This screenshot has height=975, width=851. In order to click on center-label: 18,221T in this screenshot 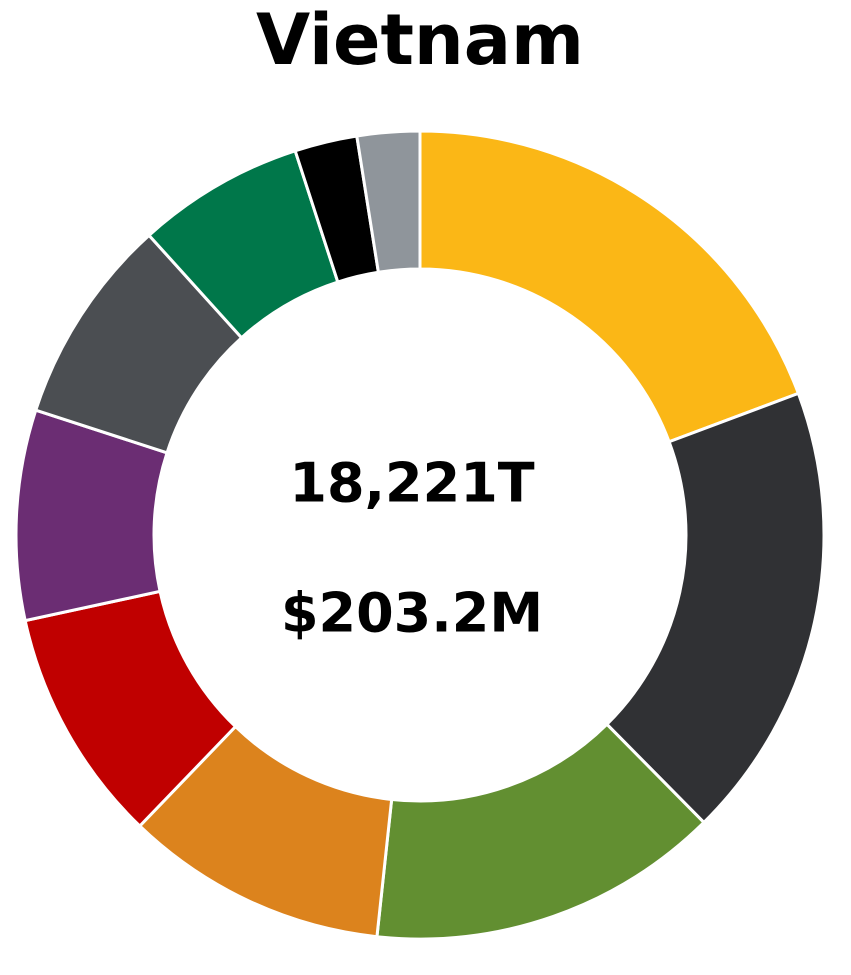, I will do `click(411, 483)`.